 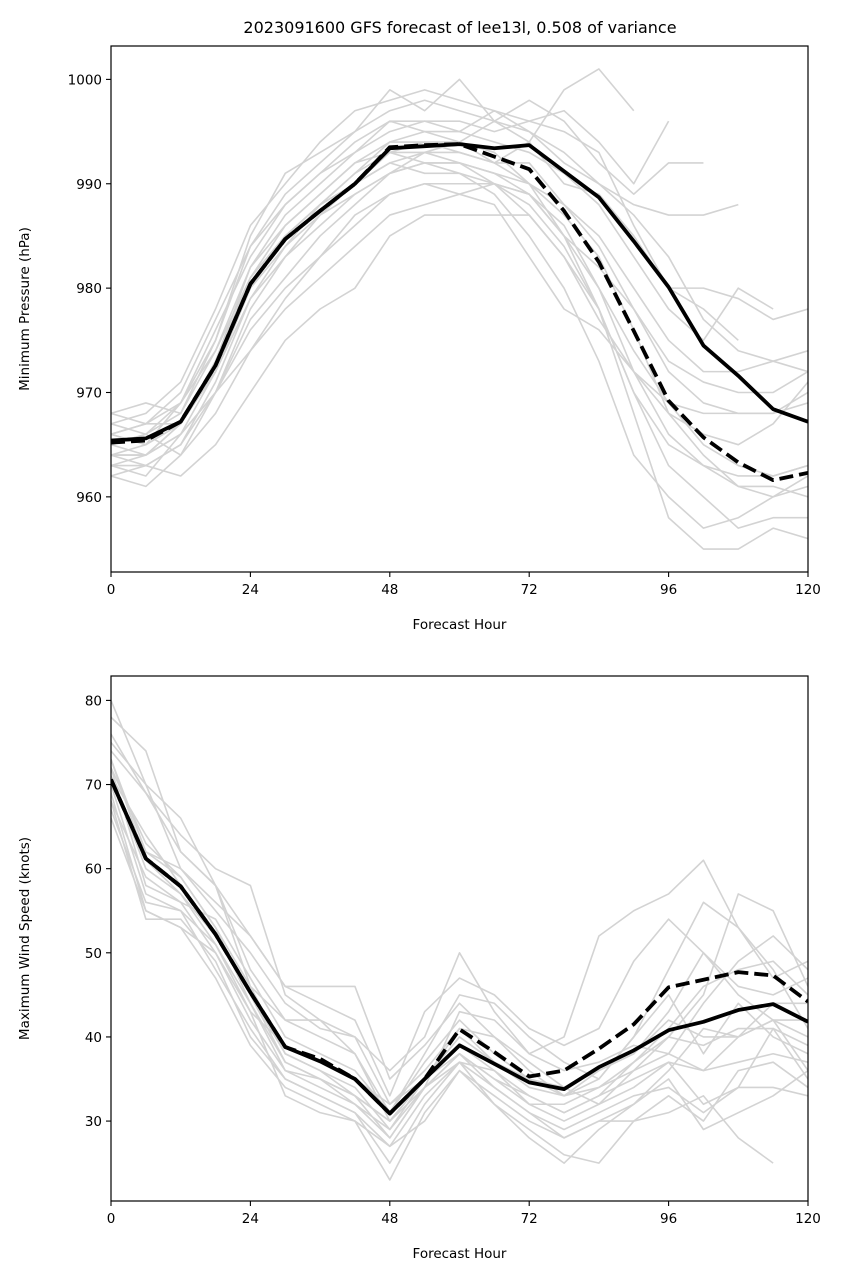 What do you see at coordinates (93, 1038) in the screenshot?
I see `y-tick-label: 40` at bounding box center [93, 1038].